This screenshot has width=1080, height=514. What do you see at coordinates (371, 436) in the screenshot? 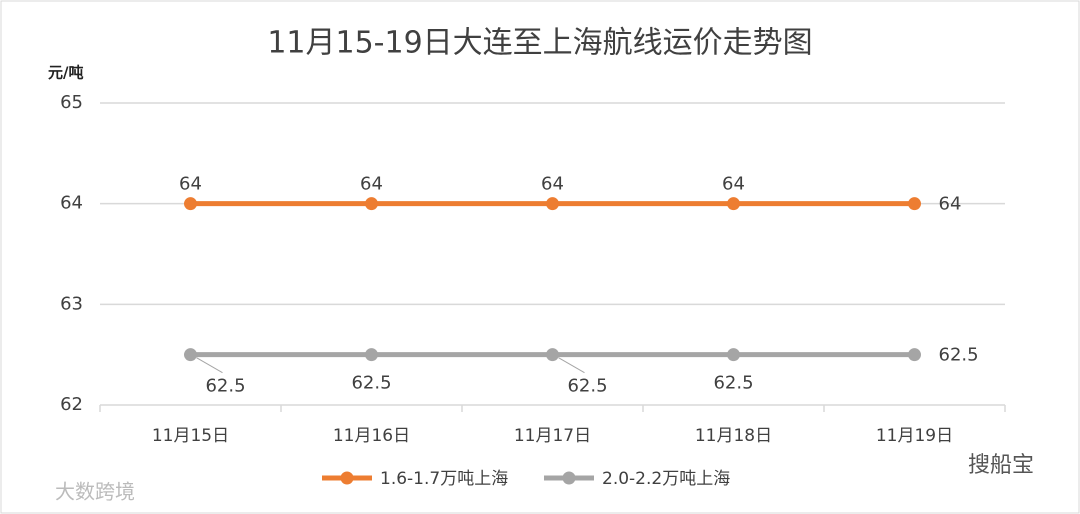
I see `x-tick-label: 11月16日` at bounding box center [371, 436].